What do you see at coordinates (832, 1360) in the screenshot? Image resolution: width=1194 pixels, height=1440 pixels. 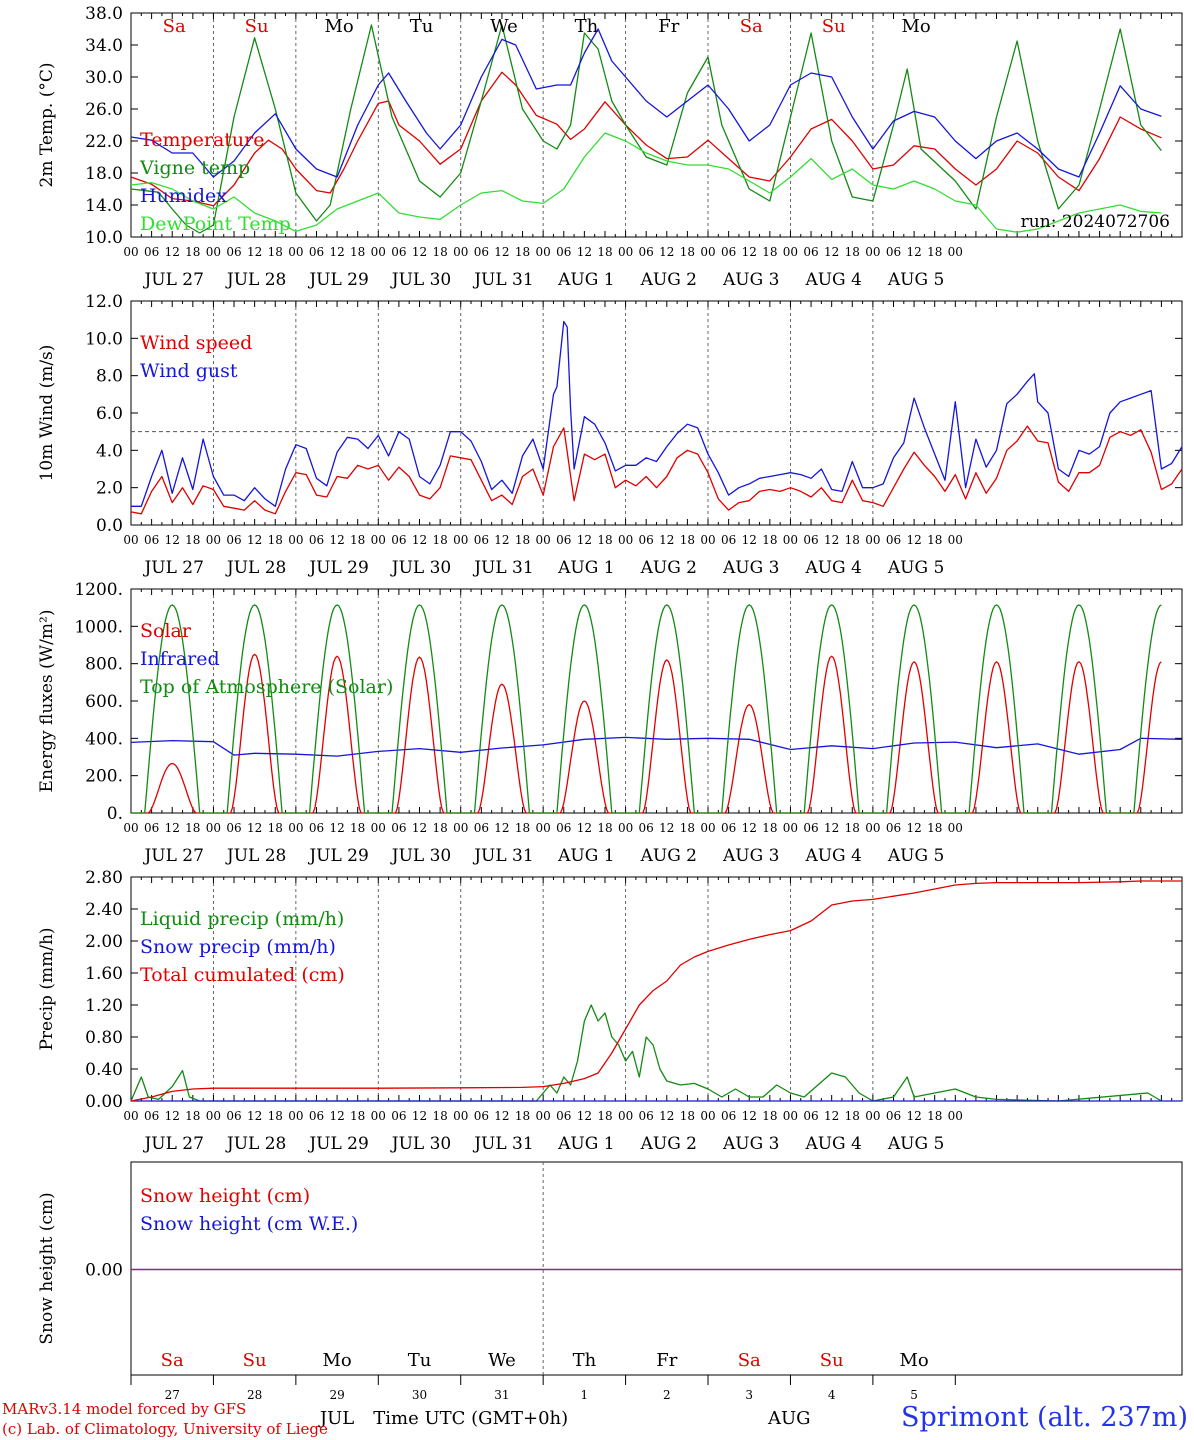 I see `weekday-label: Su` at bounding box center [832, 1360].